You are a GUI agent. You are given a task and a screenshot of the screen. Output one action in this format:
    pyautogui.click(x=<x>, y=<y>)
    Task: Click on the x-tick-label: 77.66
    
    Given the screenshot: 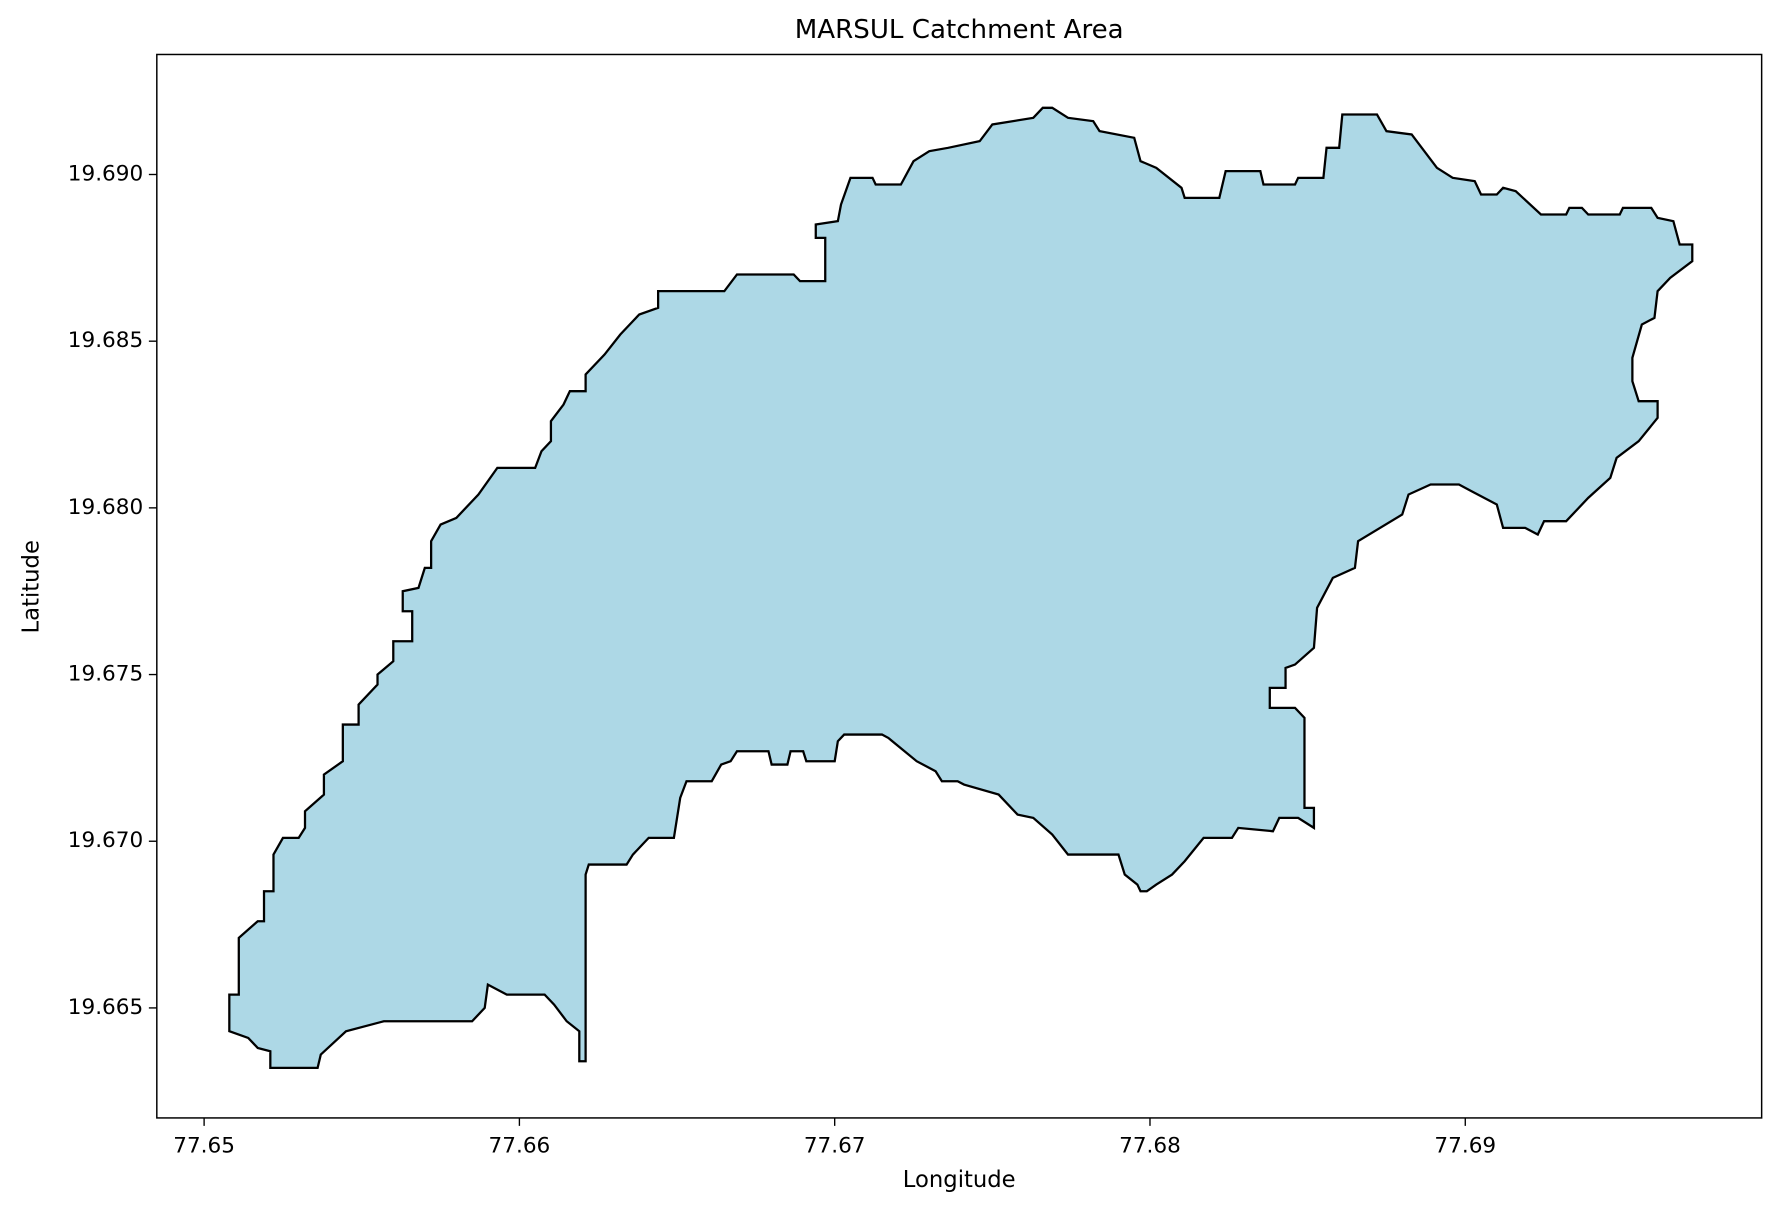 What is the action you would take?
    pyautogui.click(x=520, y=1145)
    